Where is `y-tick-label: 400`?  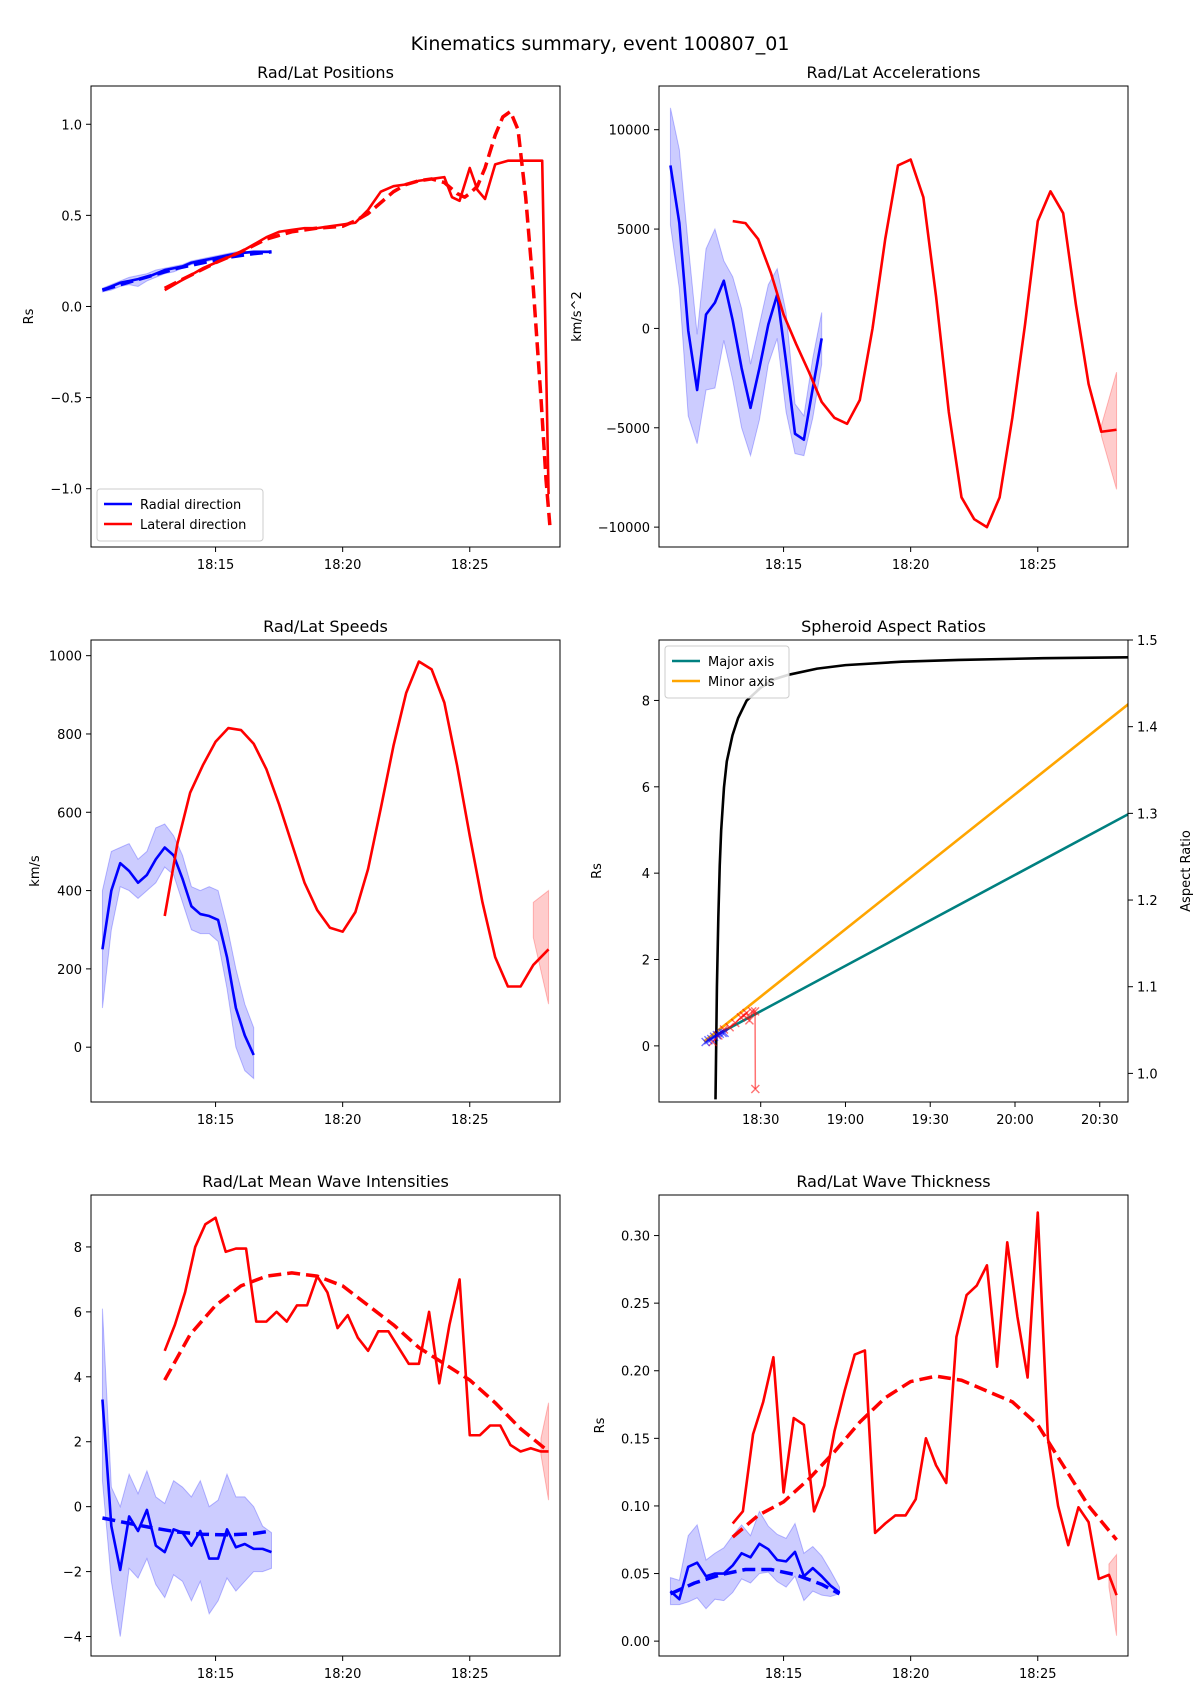
y-tick-label: 400 is located at coordinates (69, 892).